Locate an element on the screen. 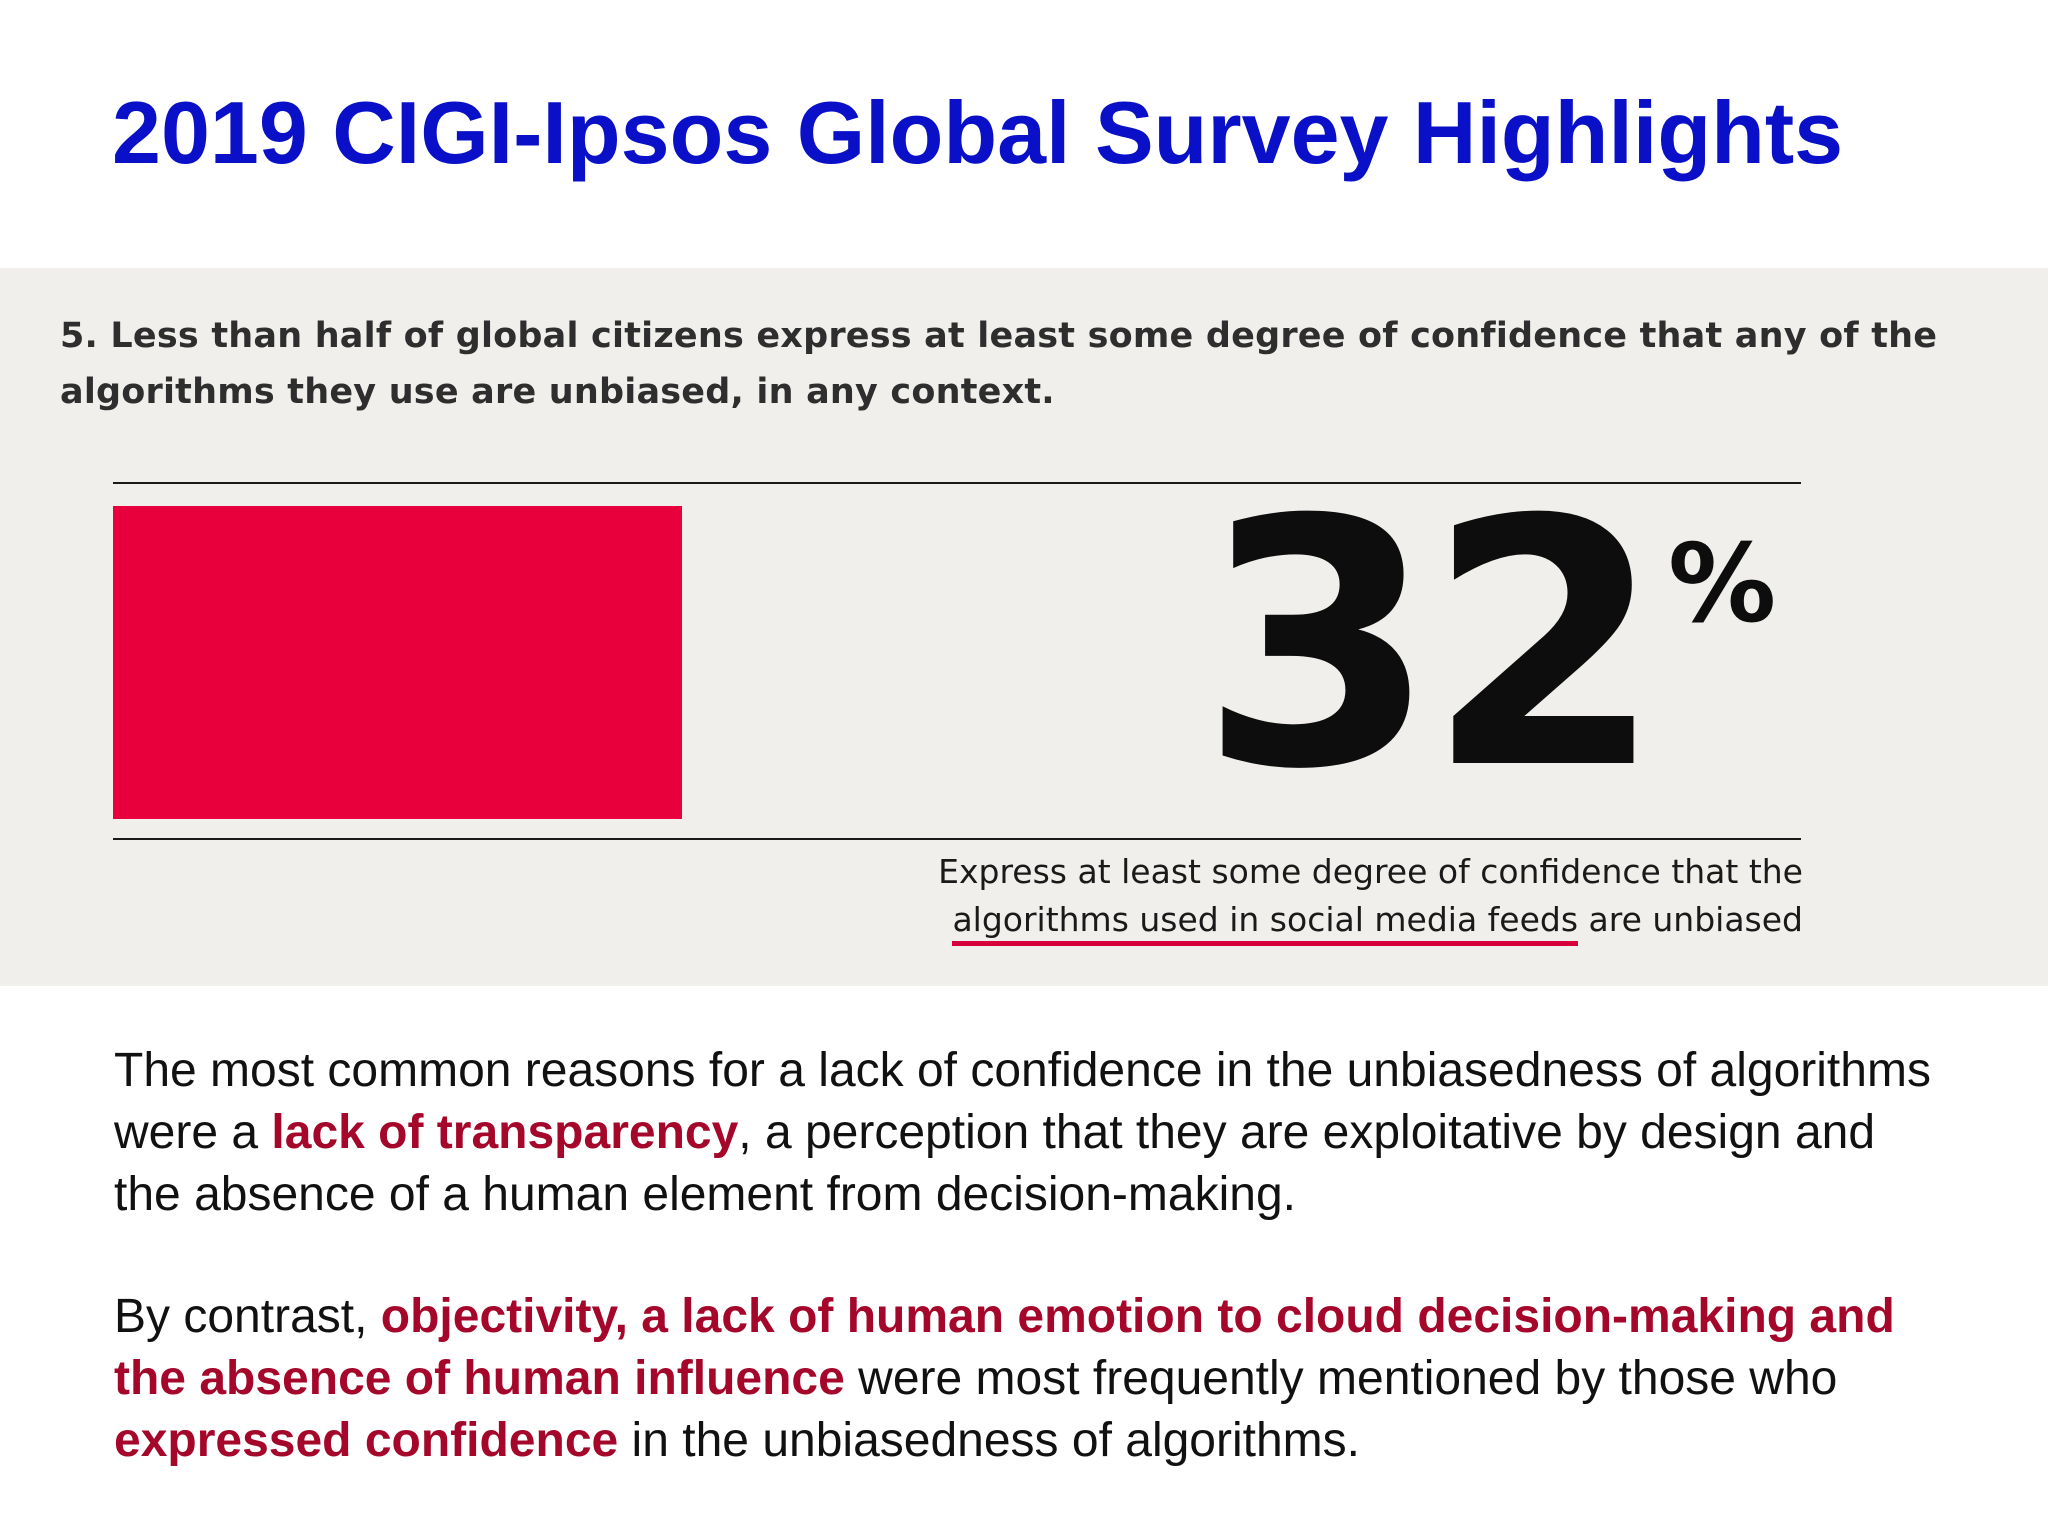 This screenshot has width=2048, height=1536. p2-text-before: By contrast, is located at coordinates (247, 1316).